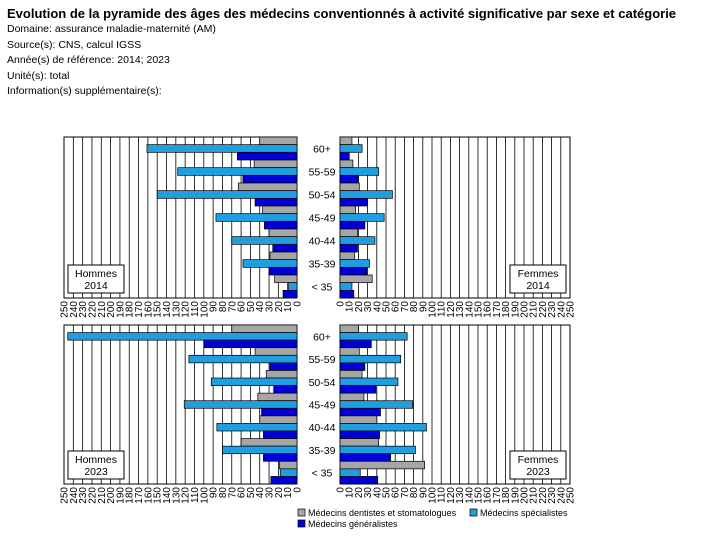 The width and height of the screenshot is (701, 544). I want to click on legend-label-generalistes: Médecins généralistes, so click(353, 524).